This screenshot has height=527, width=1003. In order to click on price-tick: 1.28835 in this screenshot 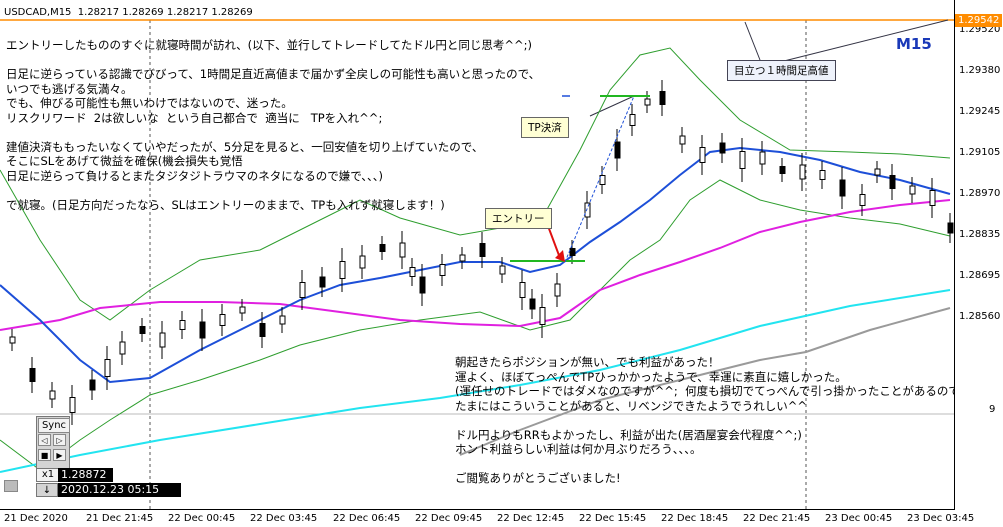, I will do `click(980, 234)`.